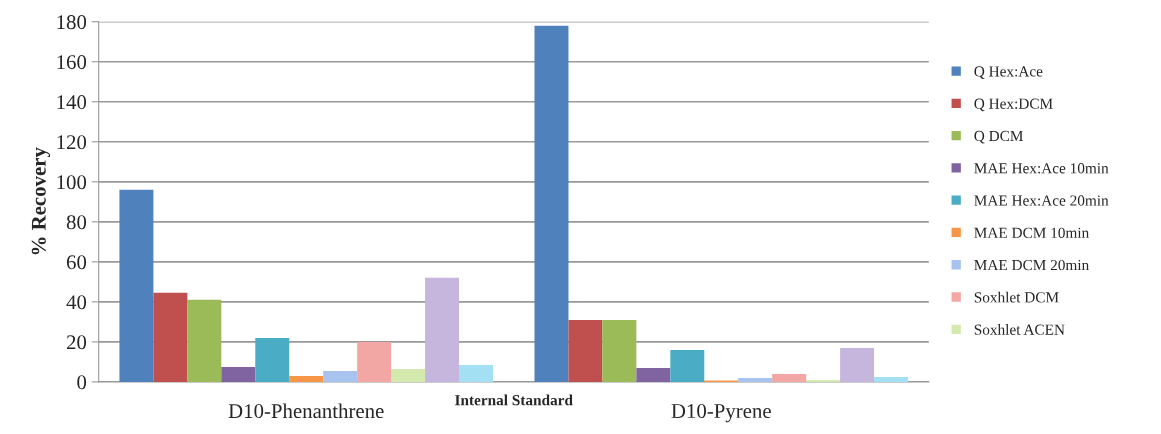 This screenshot has height=434, width=1161. Describe the element at coordinates (1008, 72) in the screenshot. I see `legend-label: Q Hex:Ace` at that location.